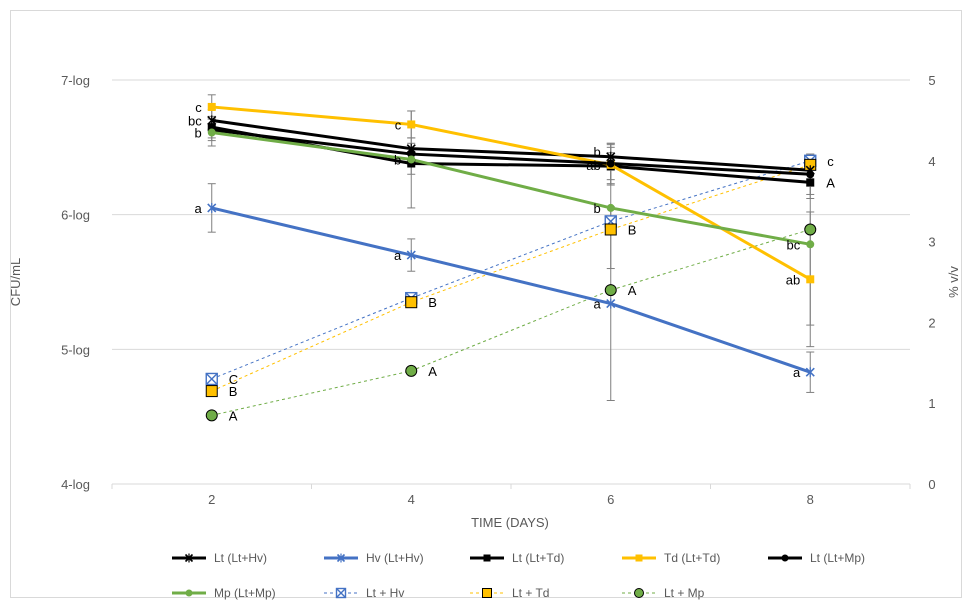  Describe the element at coordinates (75, 349) in the screenshot. I see `y-tick-label-left: 5-log` at that location.